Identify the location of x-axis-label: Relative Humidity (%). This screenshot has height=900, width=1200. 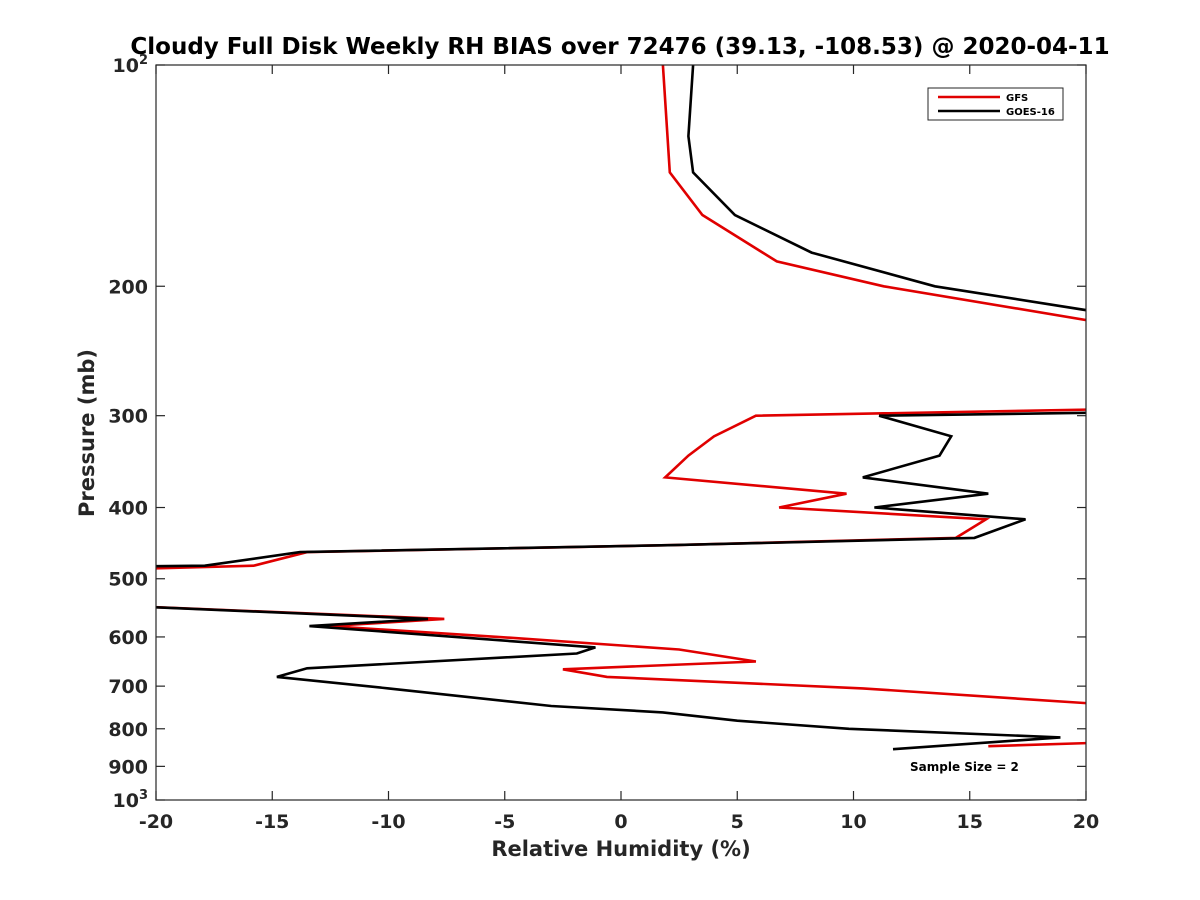
(620, 849).